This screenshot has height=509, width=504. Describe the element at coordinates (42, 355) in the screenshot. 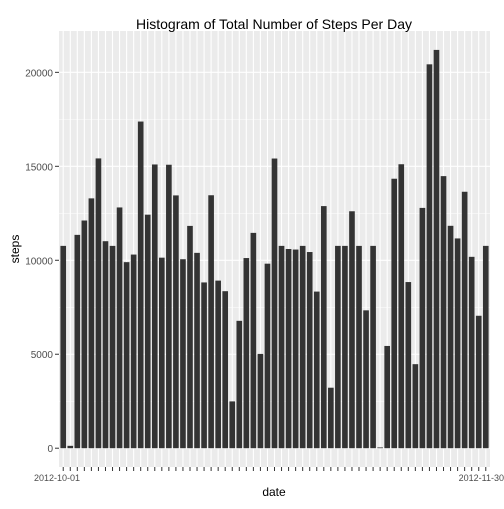

I see `y-tick-label: 5000` at that location.